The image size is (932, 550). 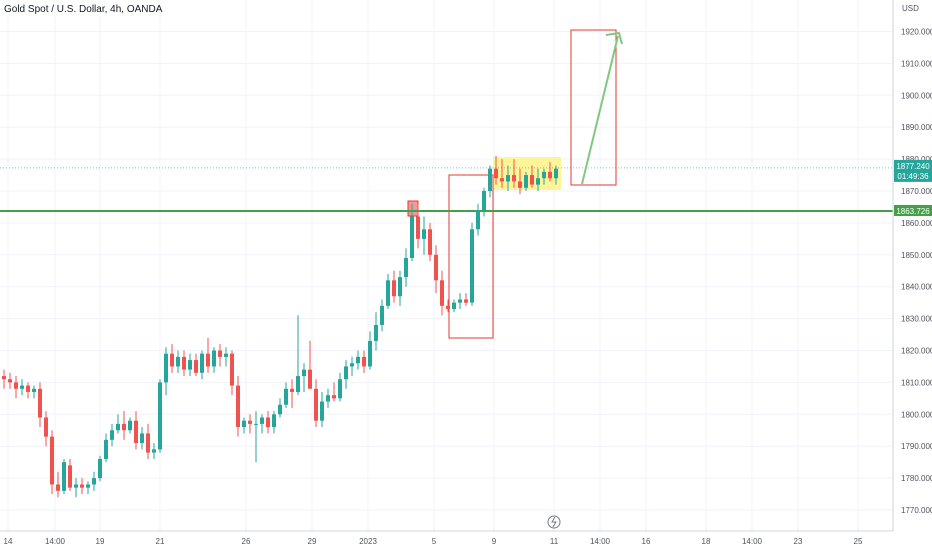 I want to click on price-tick-label: 1870.000, so click(x=916, y=191).